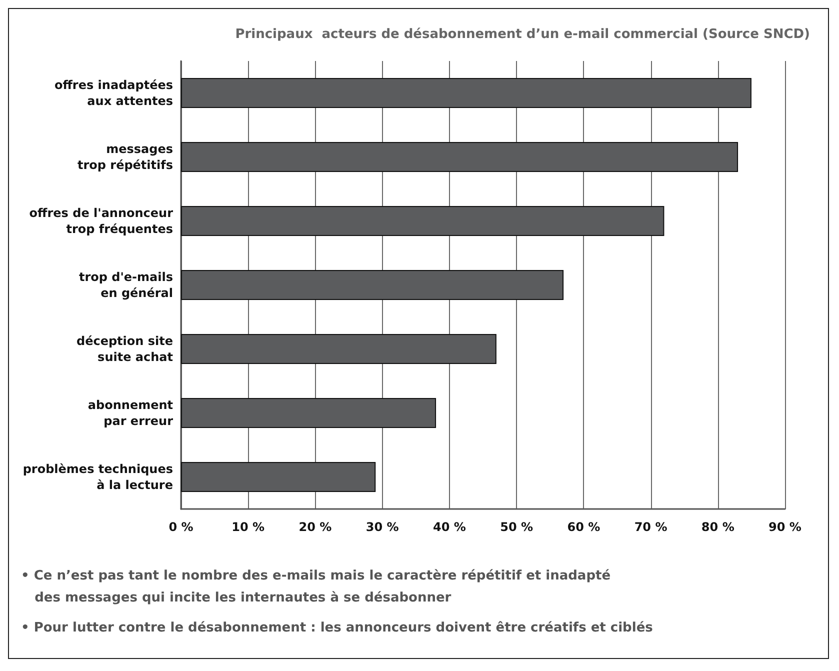 Image resolution: width=839 pixels, height=671 pixels. What do you see at coordinates (382, 527) in the screenshot?
I see `x-tick-label: 30 %` at bounding box center [382, 527].